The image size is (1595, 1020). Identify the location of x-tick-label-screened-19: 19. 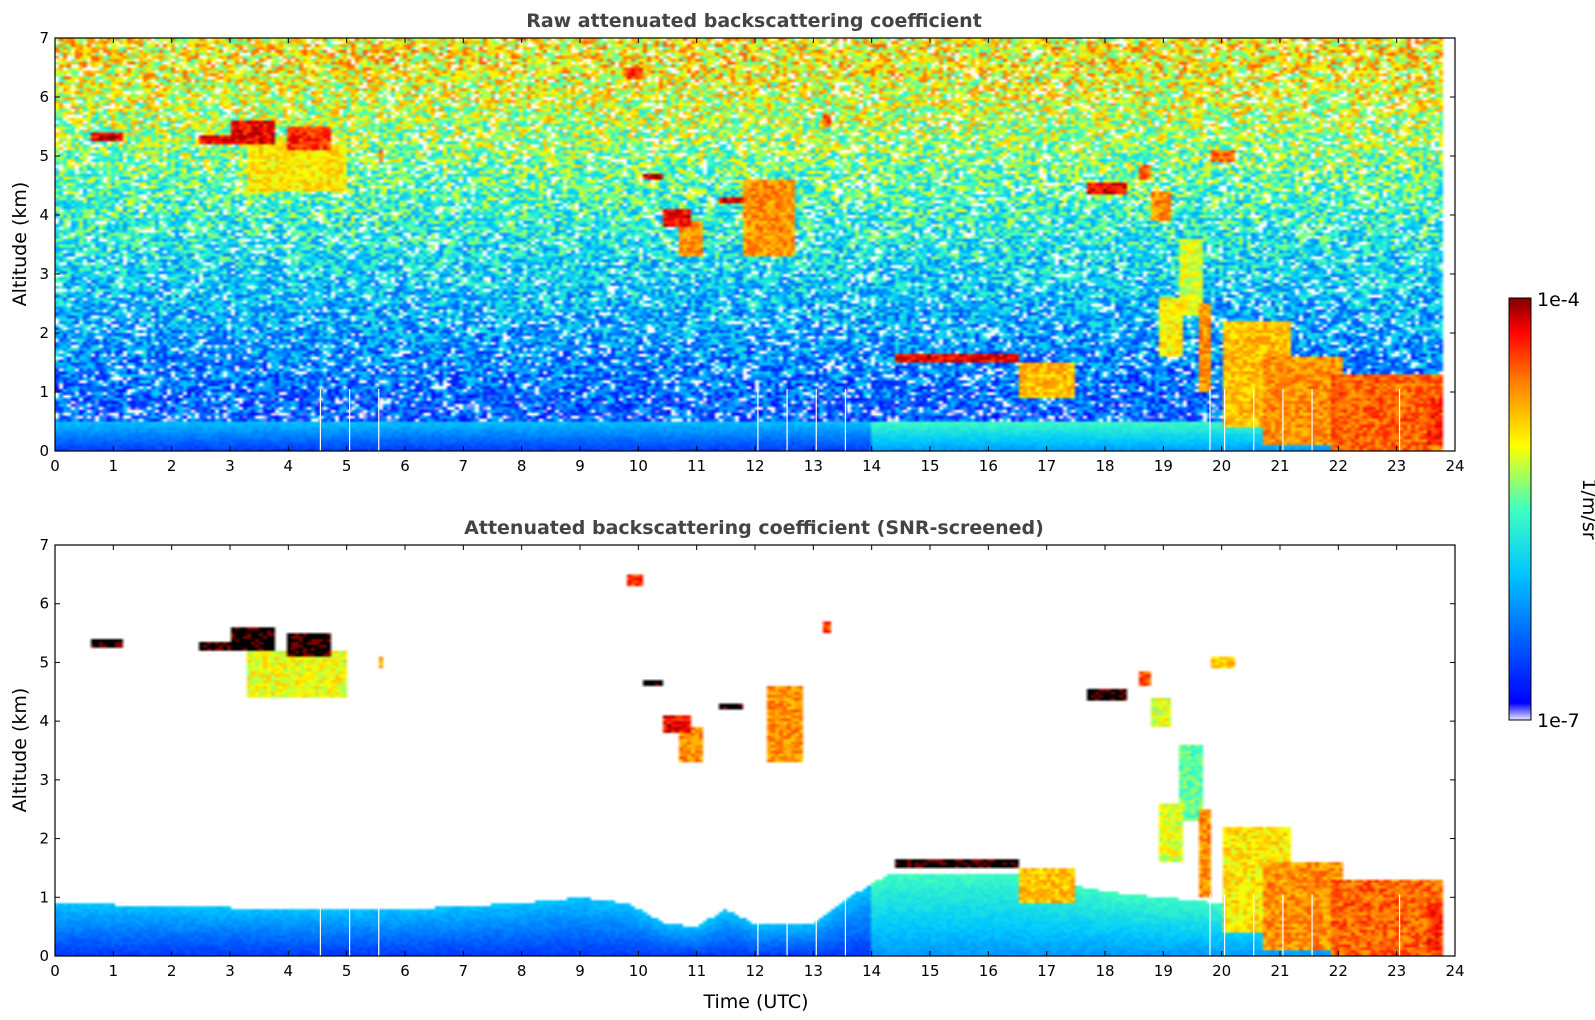
(1163, 971).